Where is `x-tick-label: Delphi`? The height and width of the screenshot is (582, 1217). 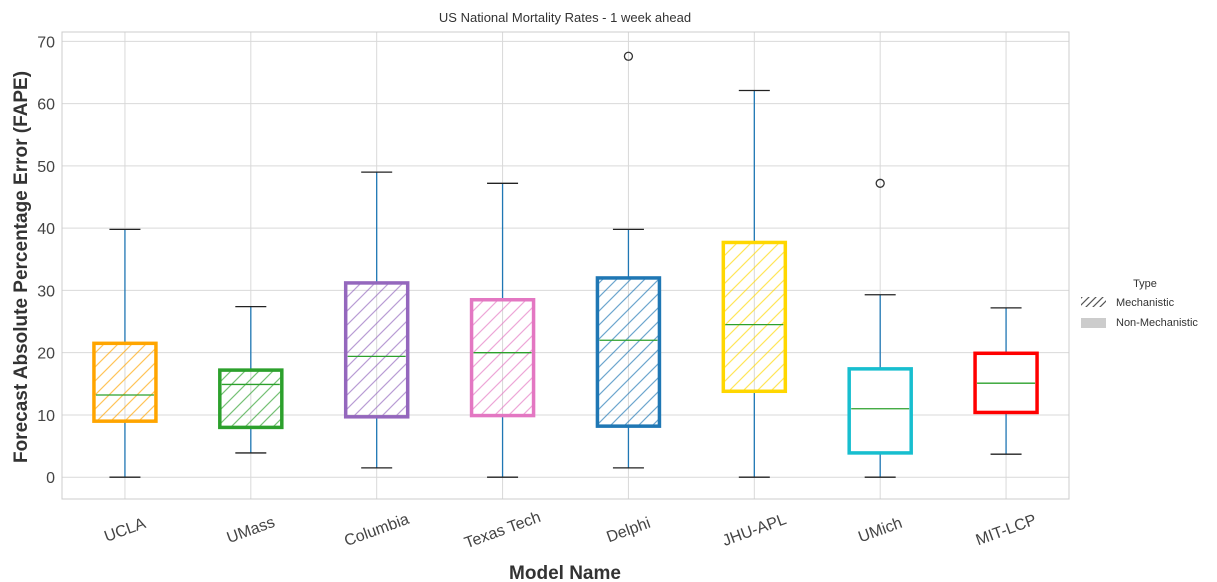
x-tick-label: Delphi is located at coordinates (628, 530).